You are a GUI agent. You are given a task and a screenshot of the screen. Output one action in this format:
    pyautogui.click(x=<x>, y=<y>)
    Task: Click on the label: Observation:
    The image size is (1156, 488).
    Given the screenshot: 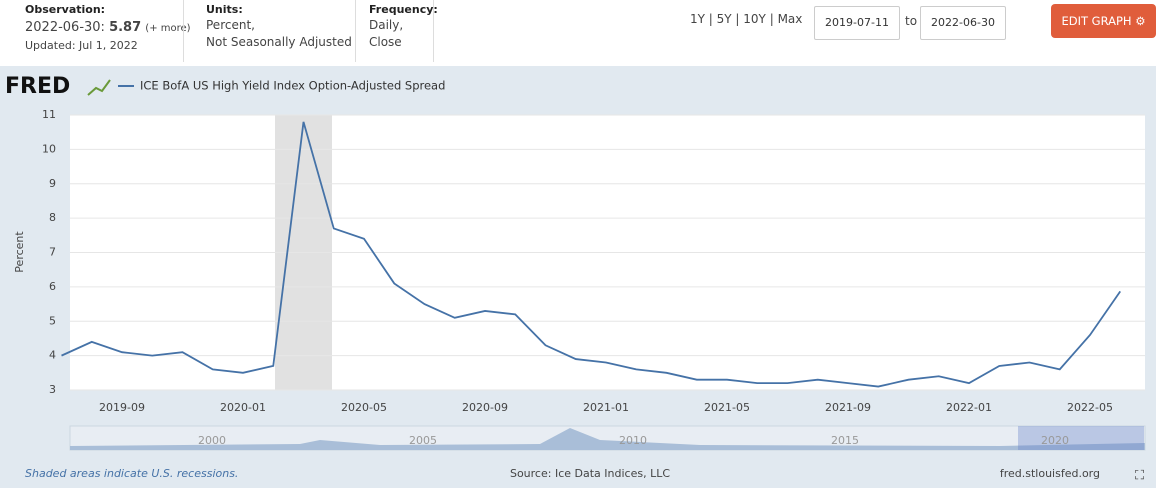 What is the action you would take?
    pyautogui.click(x=65, y=9)
    